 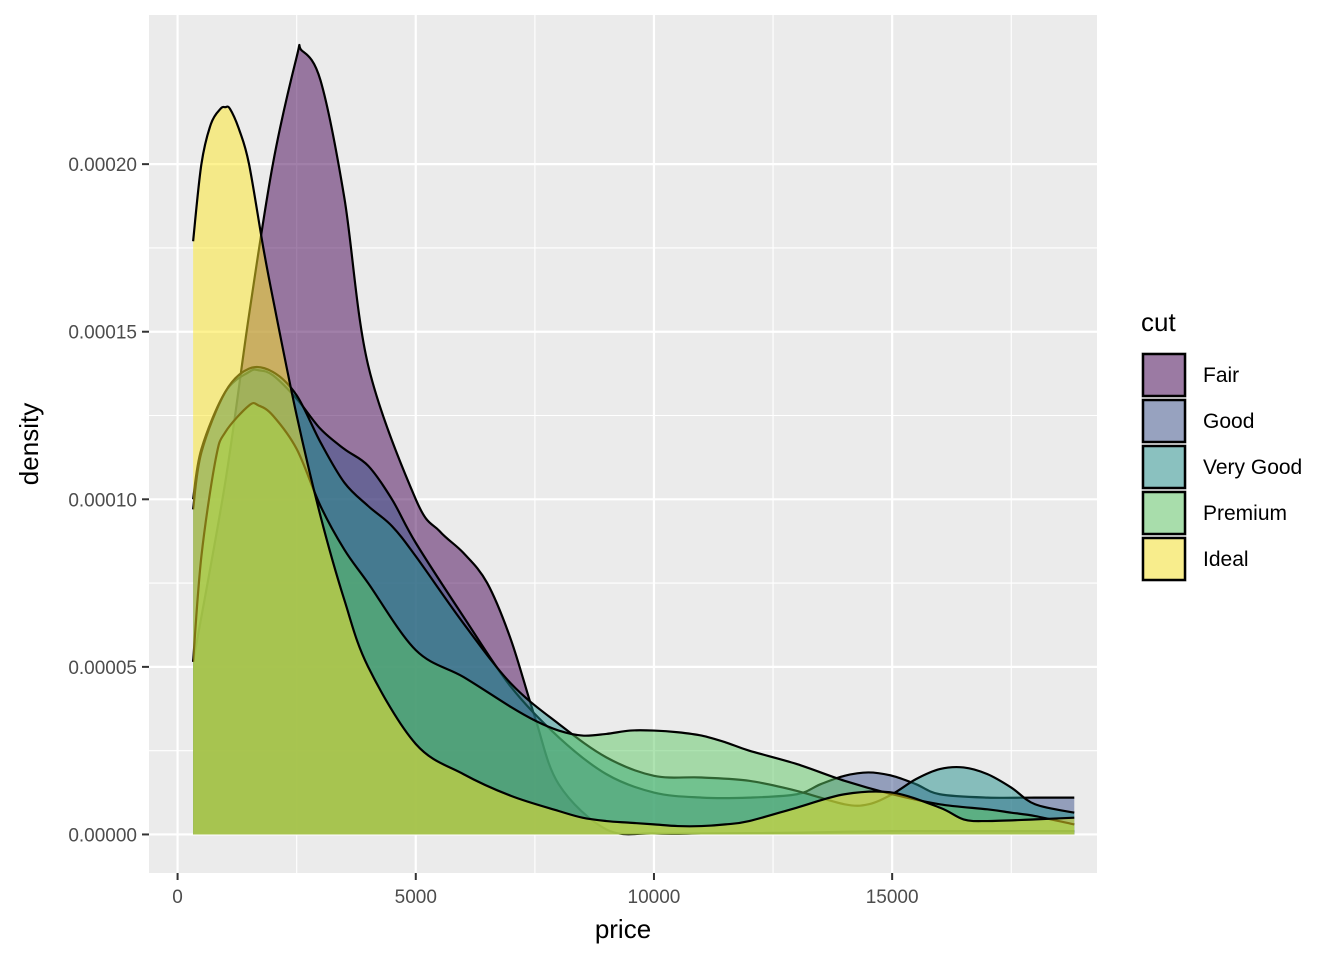 What do you see at coordinates (1164, 467) in the screenshot?
I see `legend-swatch-very-good` at bounding box center [1164, 467].